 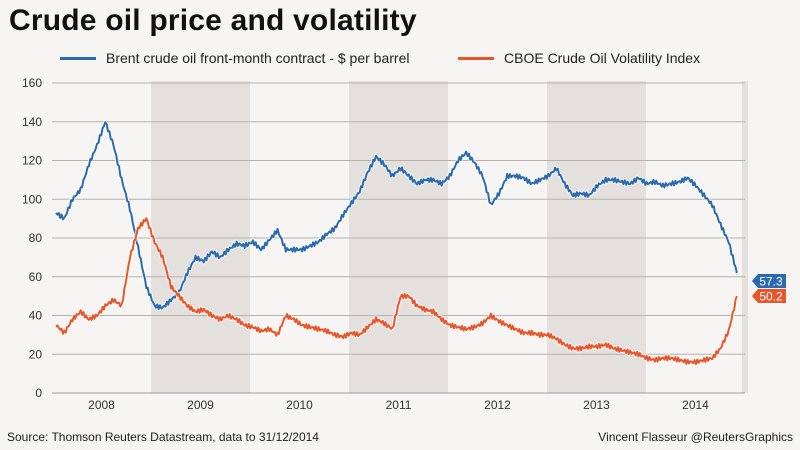 I want to click on end-label-value: 50.2, so click(x=771, y=297).